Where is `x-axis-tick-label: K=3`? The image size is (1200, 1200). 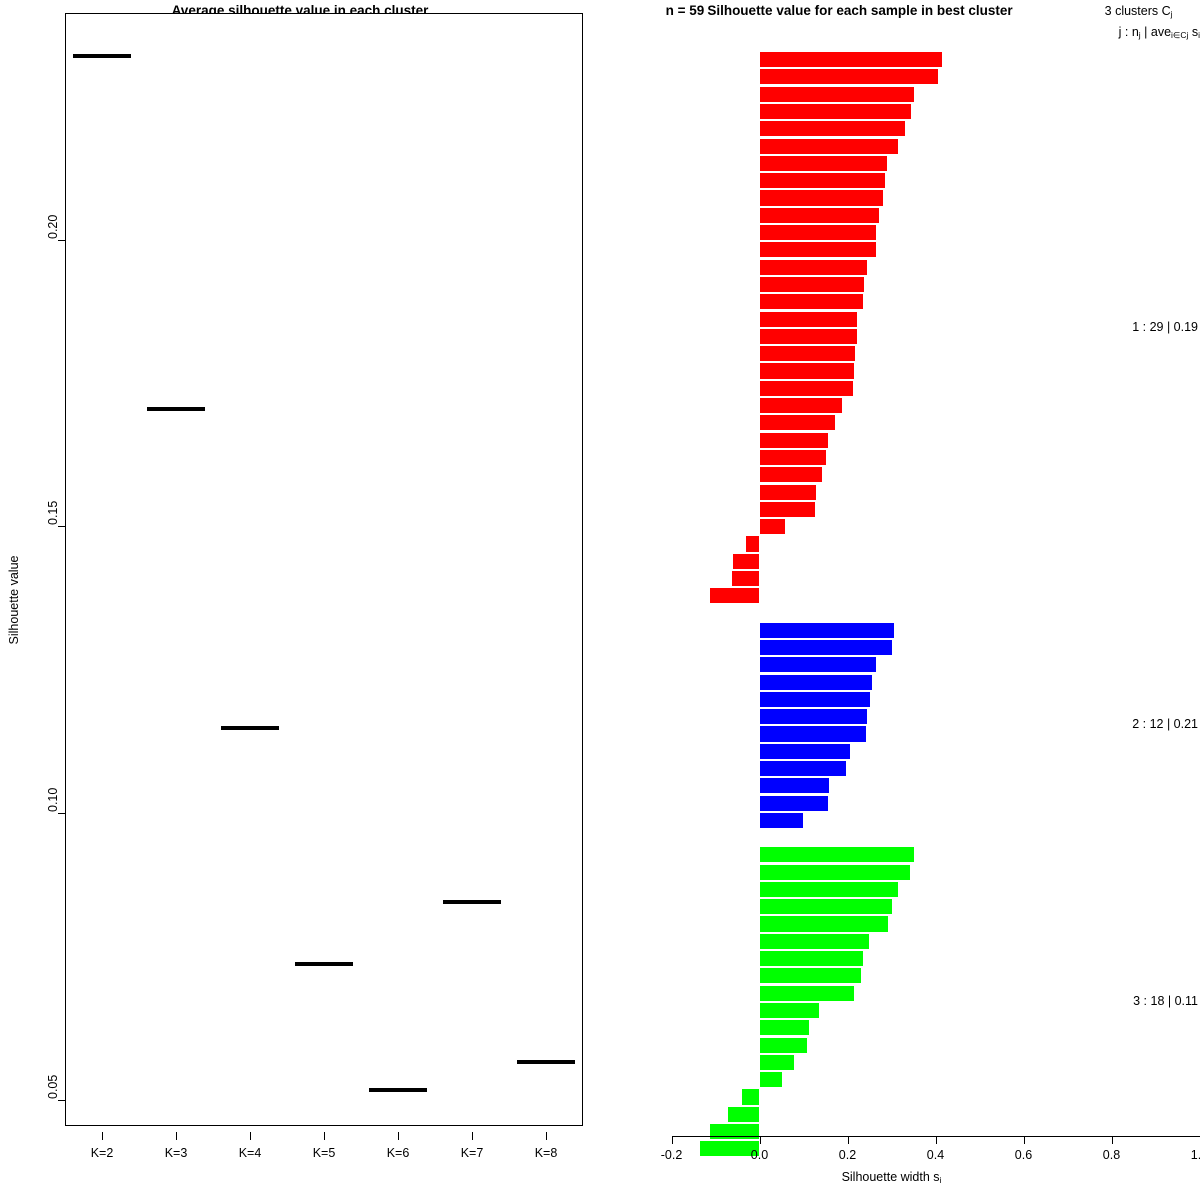 x-axis-tick-label: K=3 is located at coordinates (176, 1153).